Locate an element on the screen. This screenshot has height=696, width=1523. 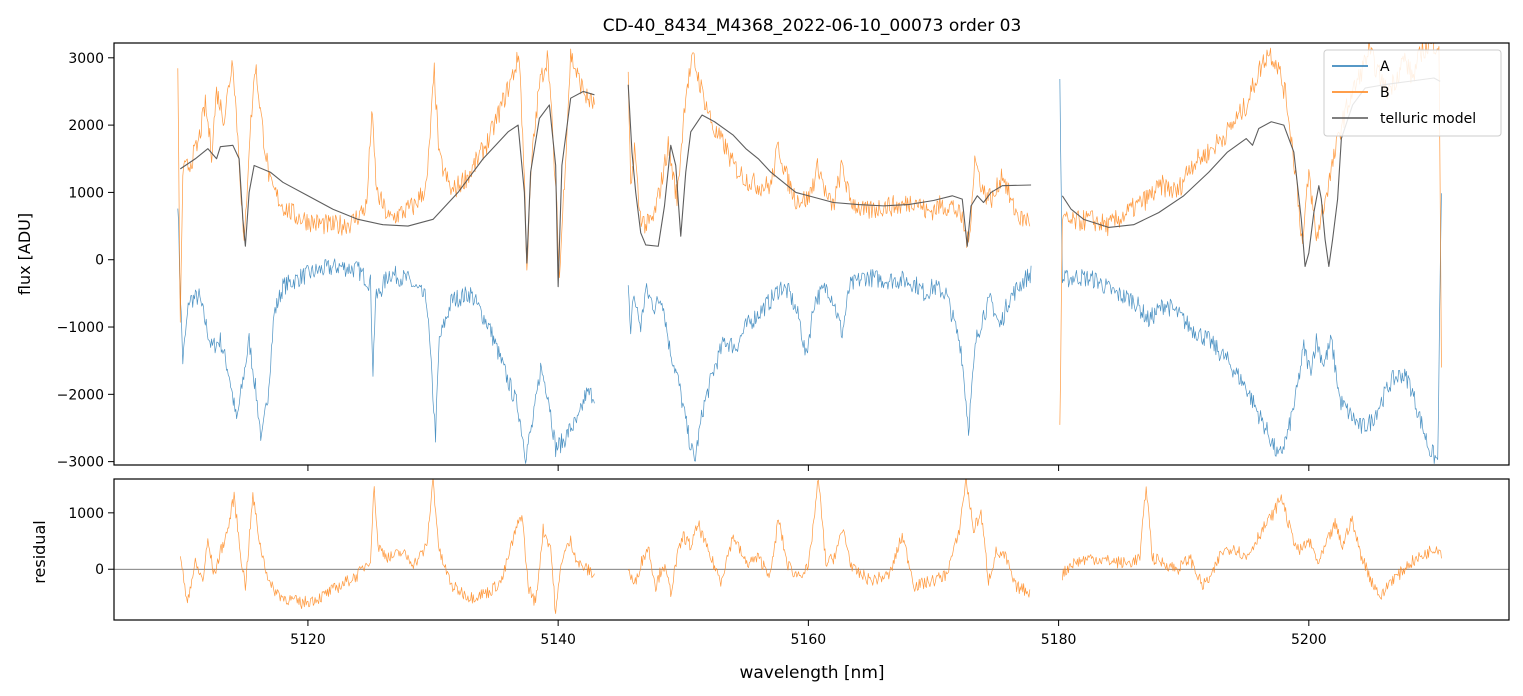
x-tick-label: 5160 is located at coordinates (809, 640).